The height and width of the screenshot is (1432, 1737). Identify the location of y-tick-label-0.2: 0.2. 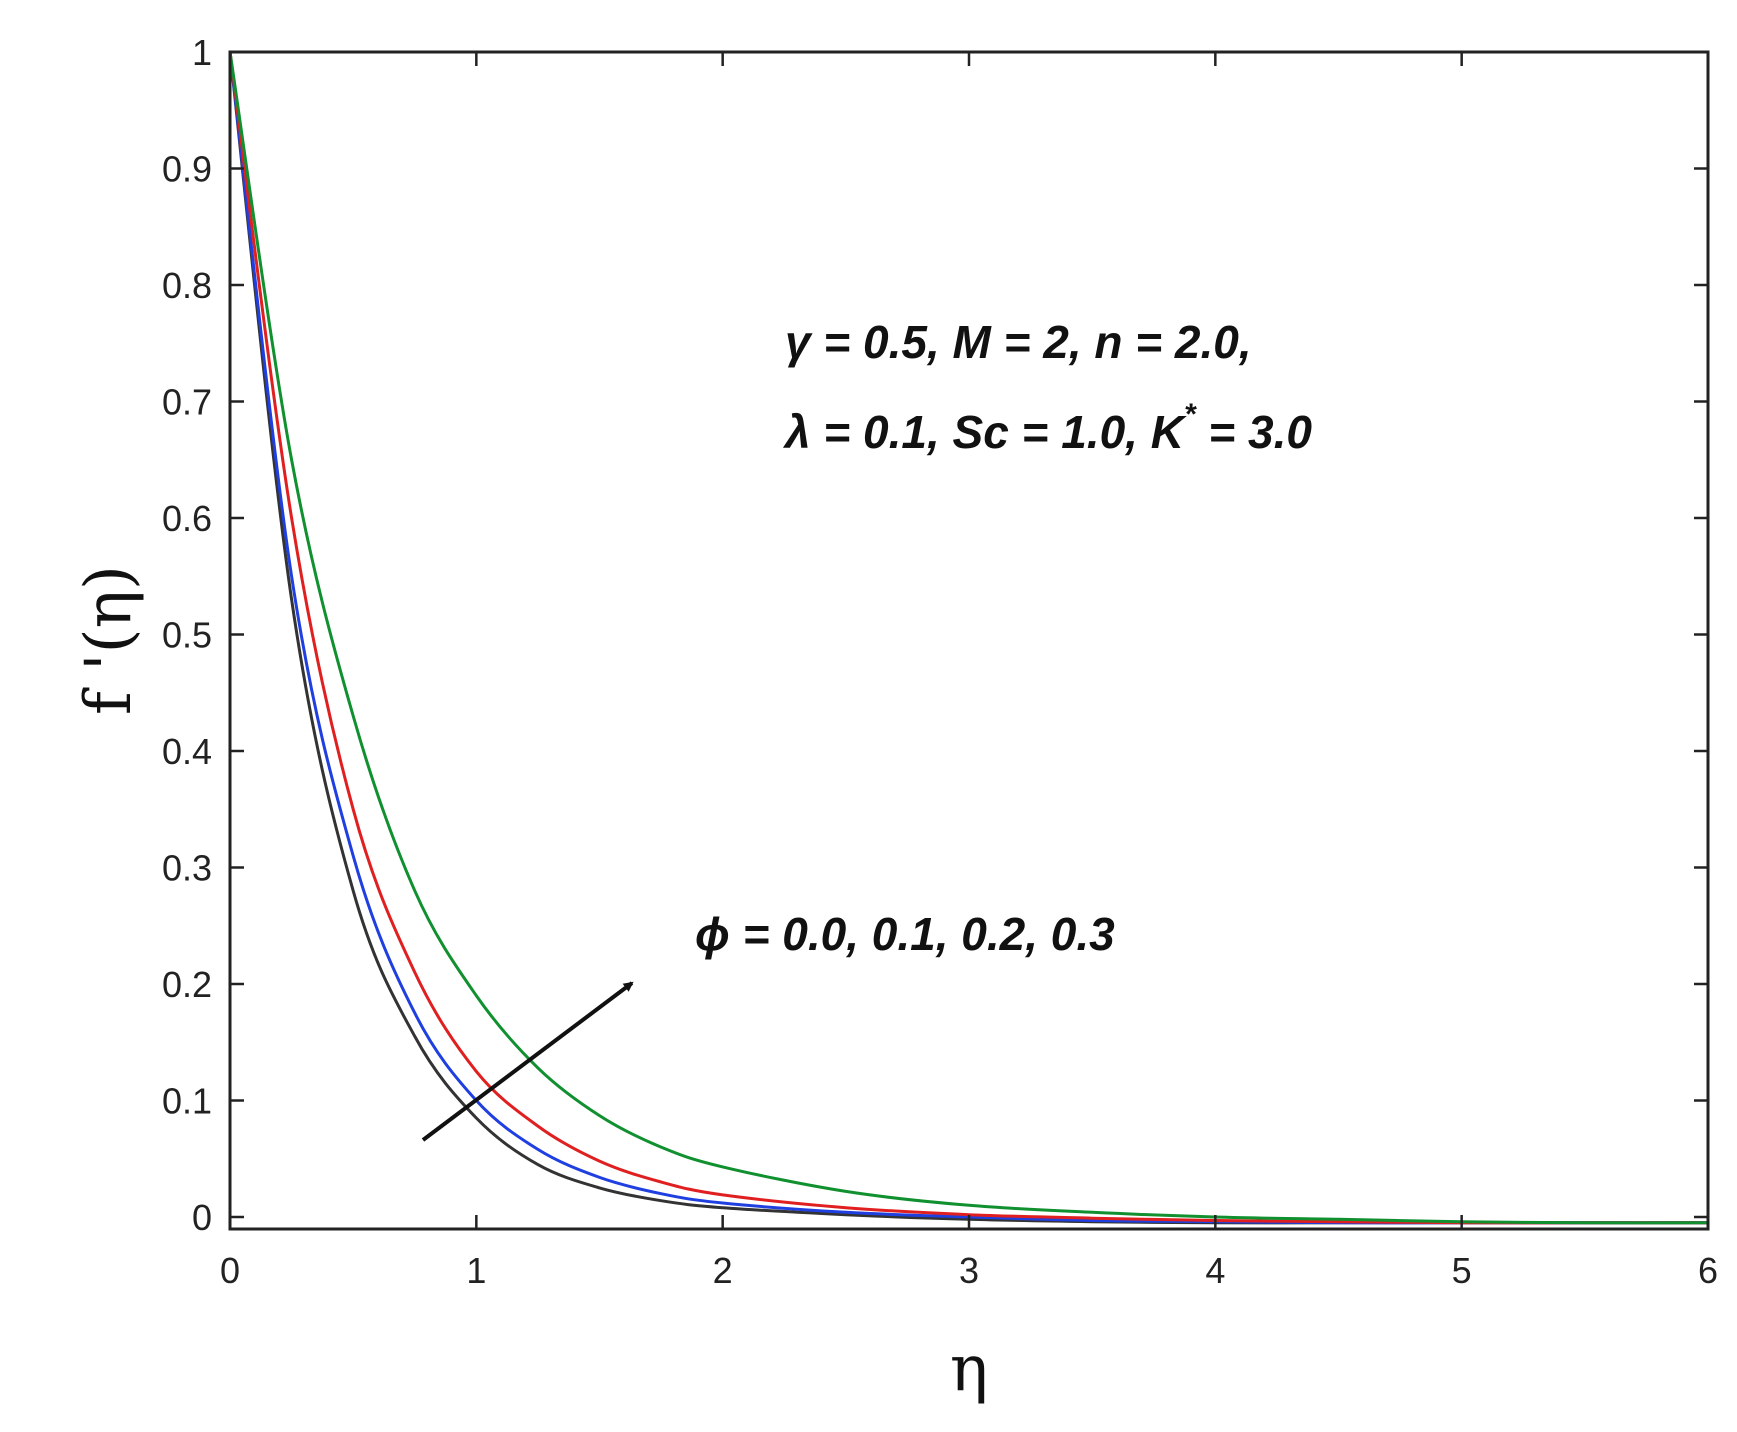
(187, 984).